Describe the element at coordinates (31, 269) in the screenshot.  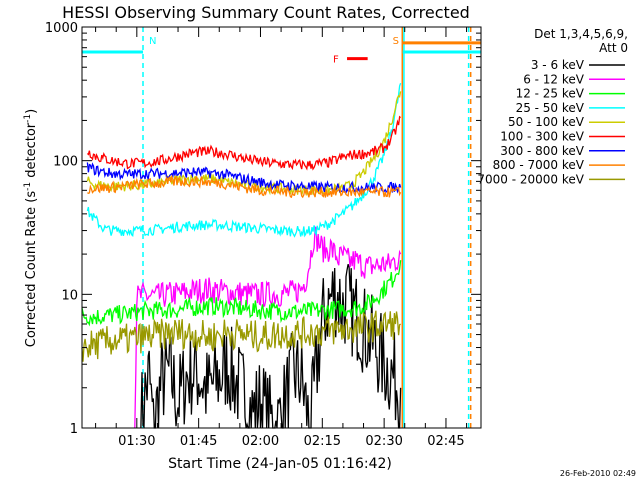
I see `y-axis-label-main: Corrected Count Rate (s` at that location.